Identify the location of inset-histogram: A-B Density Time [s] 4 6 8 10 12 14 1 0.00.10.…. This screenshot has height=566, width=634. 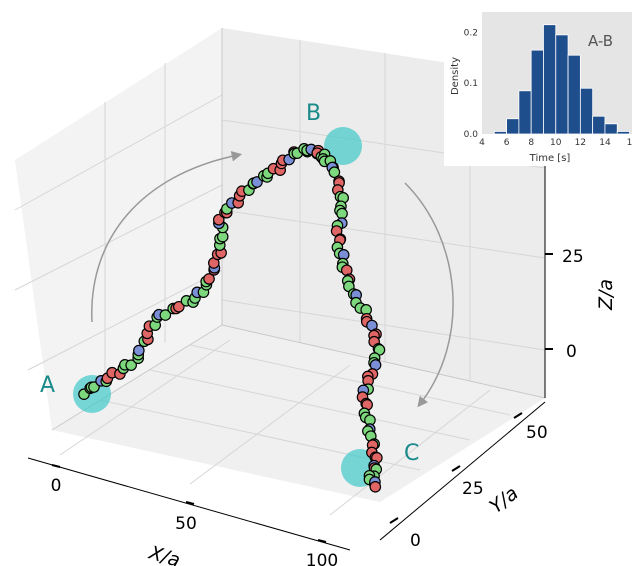
(539, 85).